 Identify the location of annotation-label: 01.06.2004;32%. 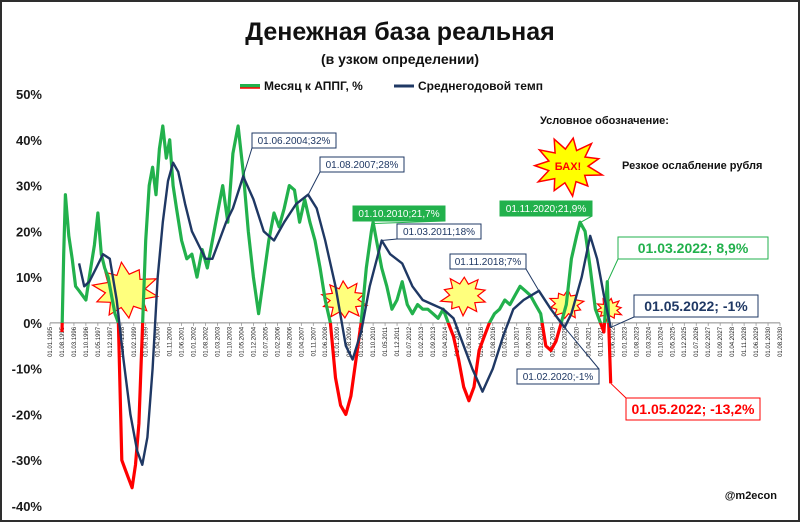
(294, 141).